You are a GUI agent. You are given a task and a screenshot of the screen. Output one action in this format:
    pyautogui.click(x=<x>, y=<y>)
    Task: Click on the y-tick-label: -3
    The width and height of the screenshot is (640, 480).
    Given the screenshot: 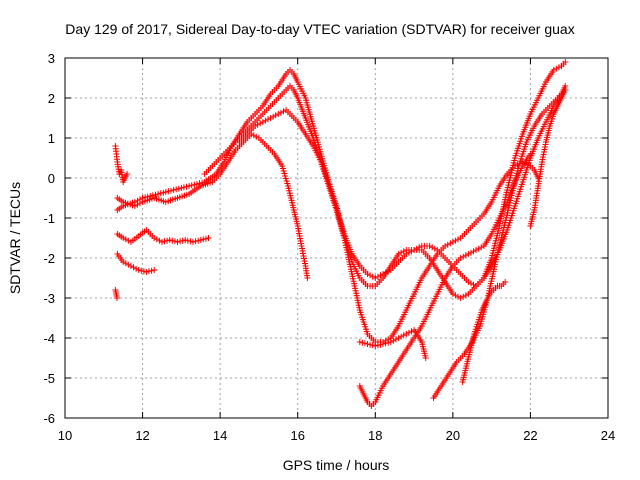 What is the action you would take?
    pyautogui.click(x=49, y=298)
    